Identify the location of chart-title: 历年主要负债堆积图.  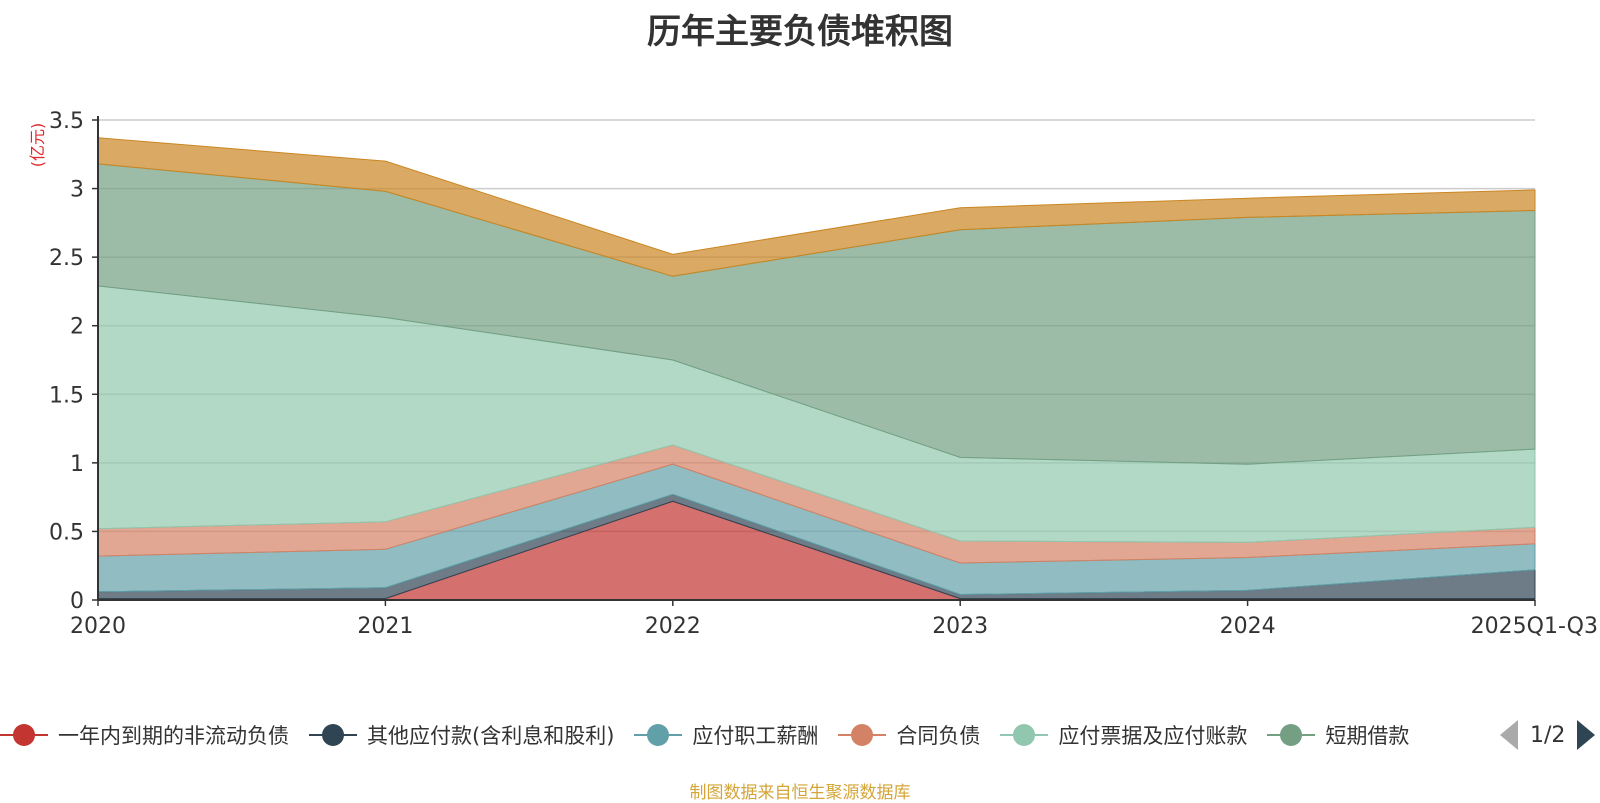
(800, 32).